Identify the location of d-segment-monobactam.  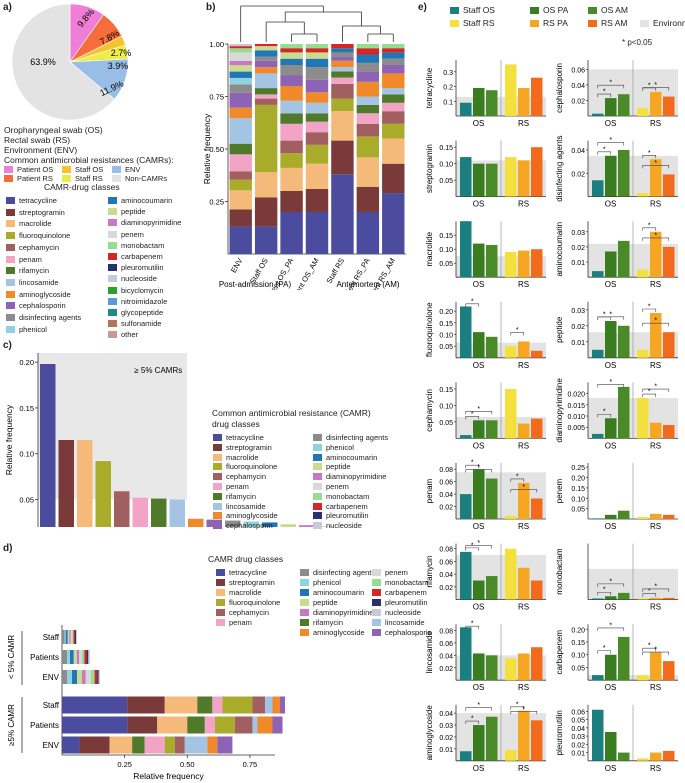
(73, 637).